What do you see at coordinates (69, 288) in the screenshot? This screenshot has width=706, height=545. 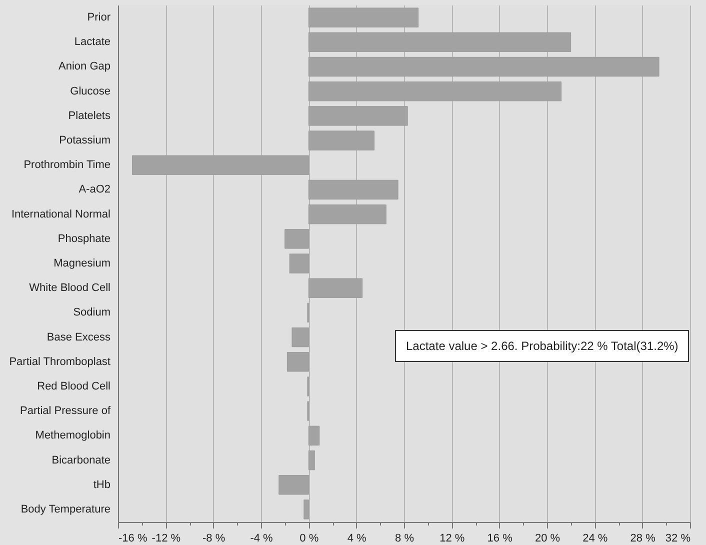 I see `y-tick-label: White Blood Cell` at bounding box center [69, 288].